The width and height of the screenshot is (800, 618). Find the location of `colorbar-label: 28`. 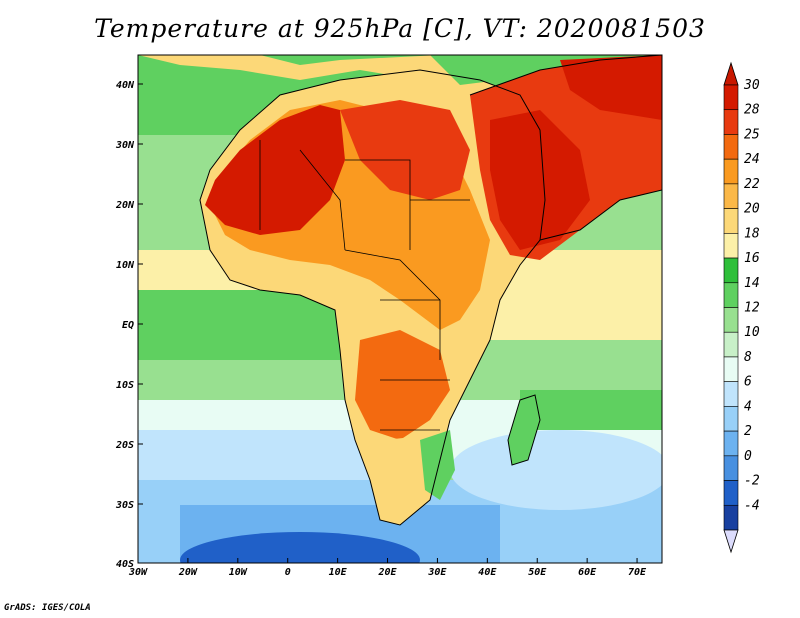

colorbar-label: 28 is located at coordinates (752, 110).